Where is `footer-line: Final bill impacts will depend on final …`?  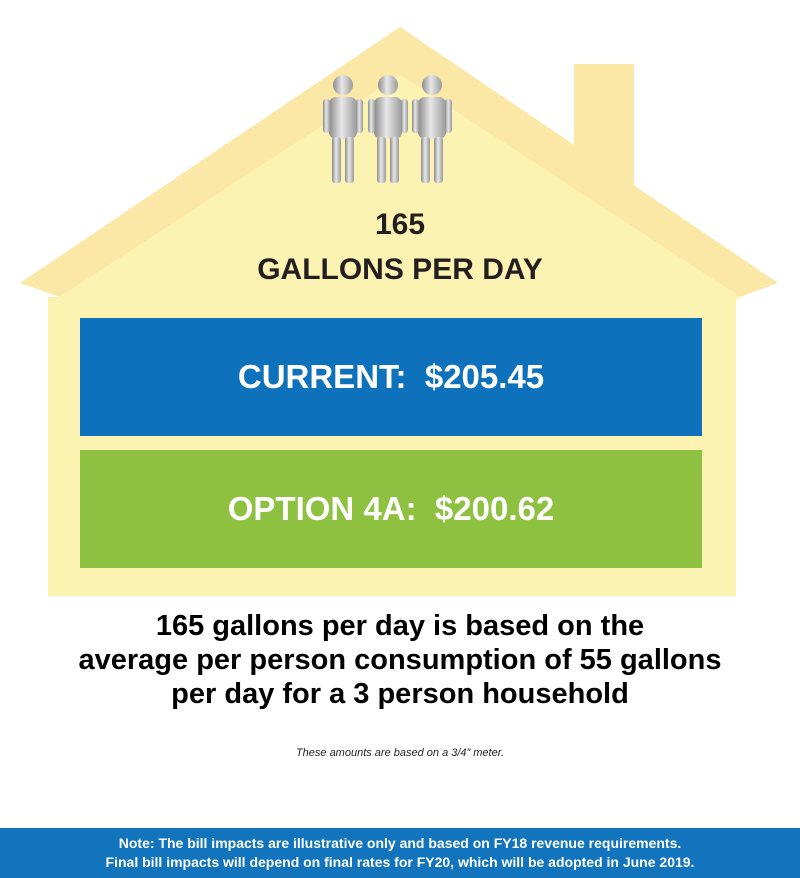
footer-line: Final bill impacts will depend on final … is located at coordinates (400, 862).